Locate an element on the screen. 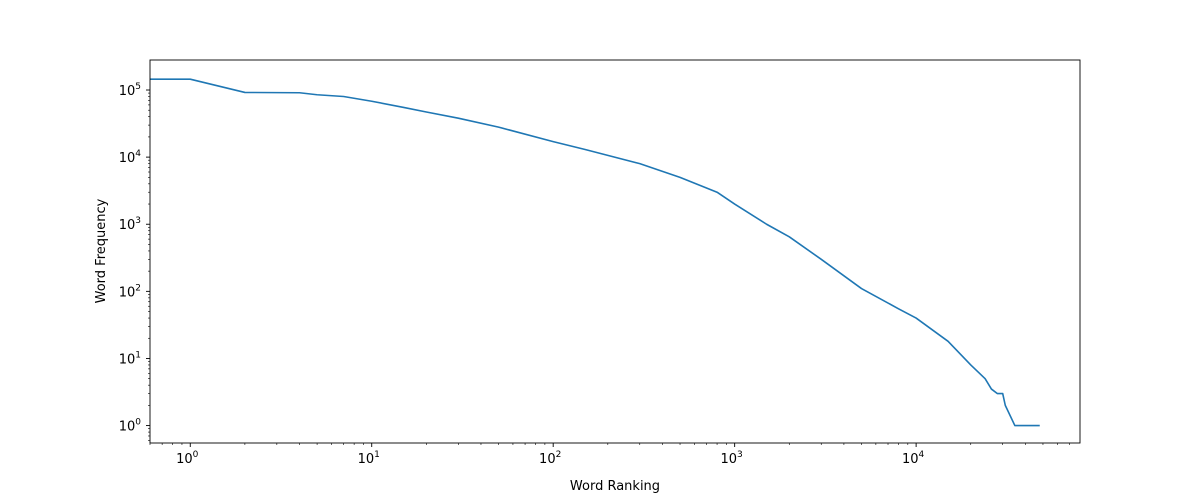 This screenshot has height=500, width=1200. y-tick-label: 10⁵ is located at coordinates (130, 90).